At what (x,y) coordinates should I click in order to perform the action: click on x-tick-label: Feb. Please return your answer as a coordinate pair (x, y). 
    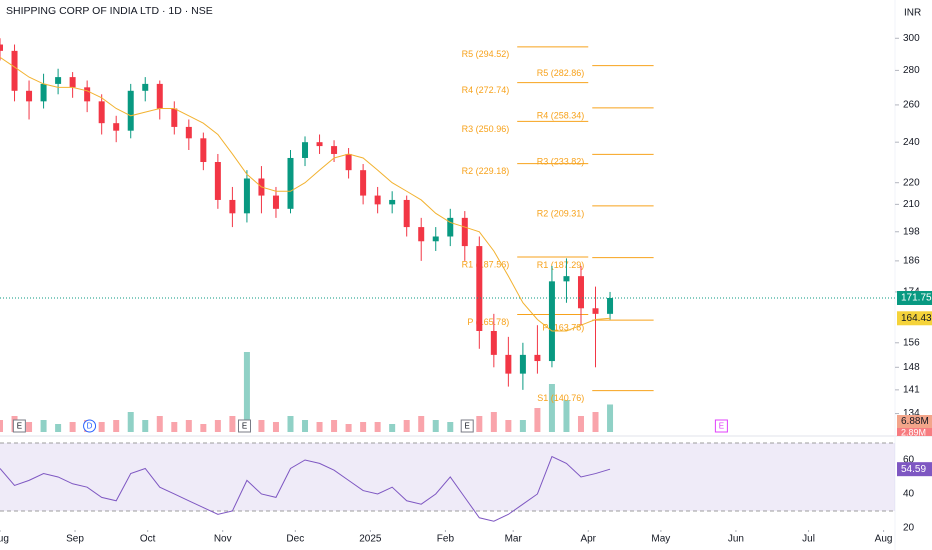
    Looking at the image, I should click on (446, 539).